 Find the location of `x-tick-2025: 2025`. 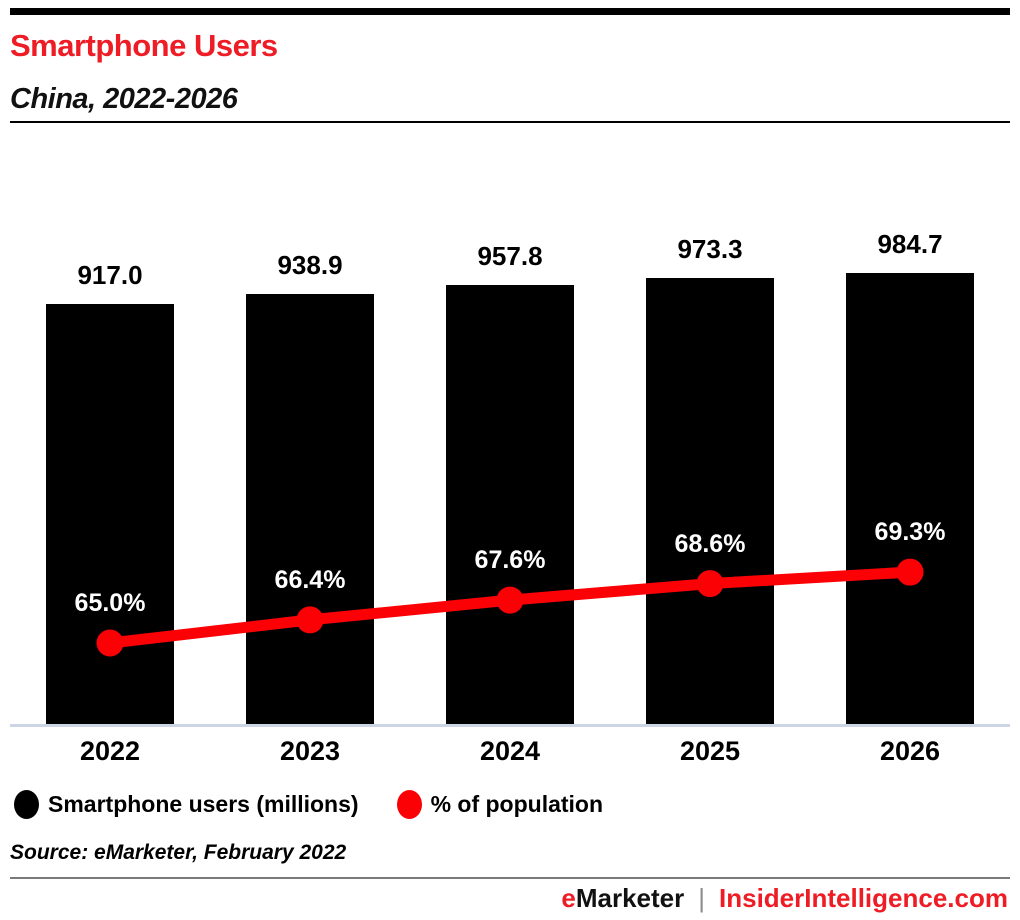

x-tick-2025: 2025 is located at coordinates (710, 751).